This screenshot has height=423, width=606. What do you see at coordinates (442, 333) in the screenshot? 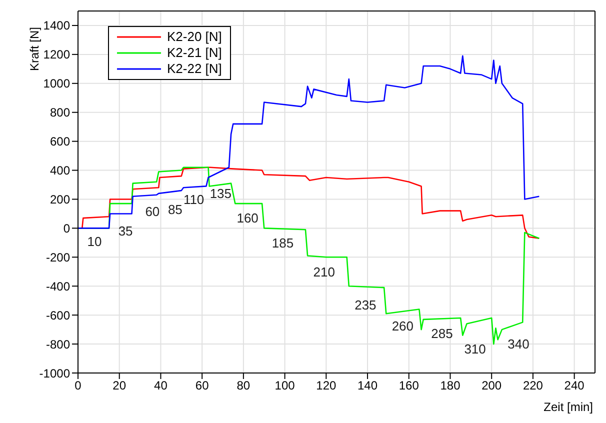
I see `annotation: 285` at bounding box center [442, 333].